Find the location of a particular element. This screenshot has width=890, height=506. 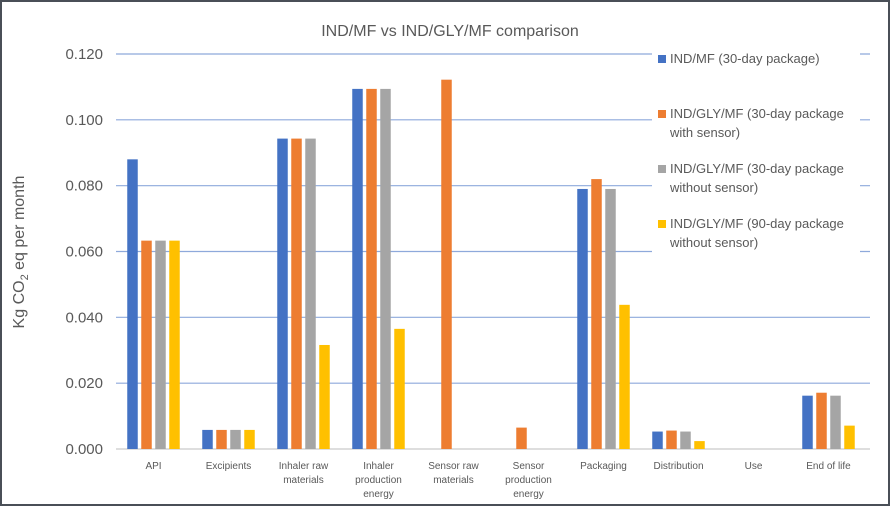

x-tick-label-line: API is located at coordinates (153, 466).